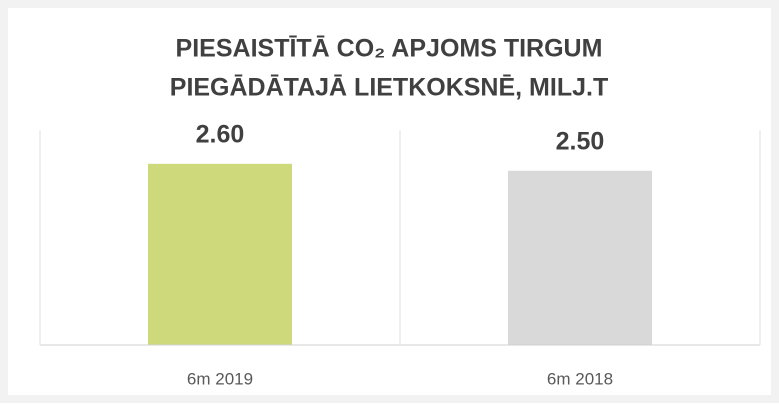 This screenshot has height=408, width=779. Describe the element at coordinates (580, 378) in the screenshot. I see `x-tick-label: 6m 2018` at that location.